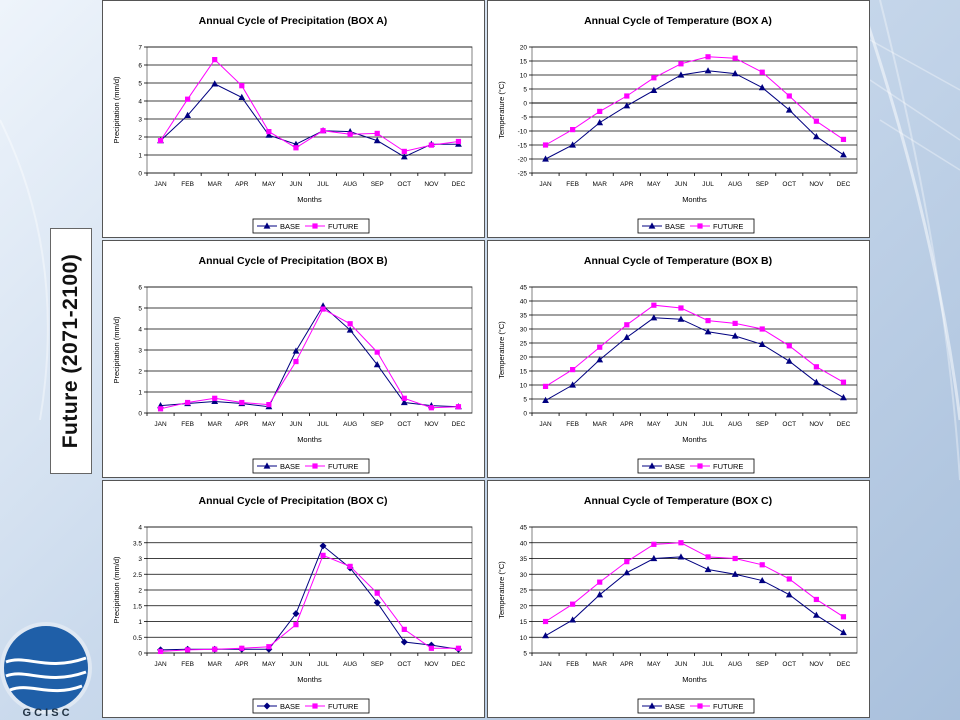 Image resolution: width=960 pixels, height=720 pixels. What do you see at coordinates (627, 664) in the screenshot?
I see `x-tick-label: APR` at bounding box center [627, 664].